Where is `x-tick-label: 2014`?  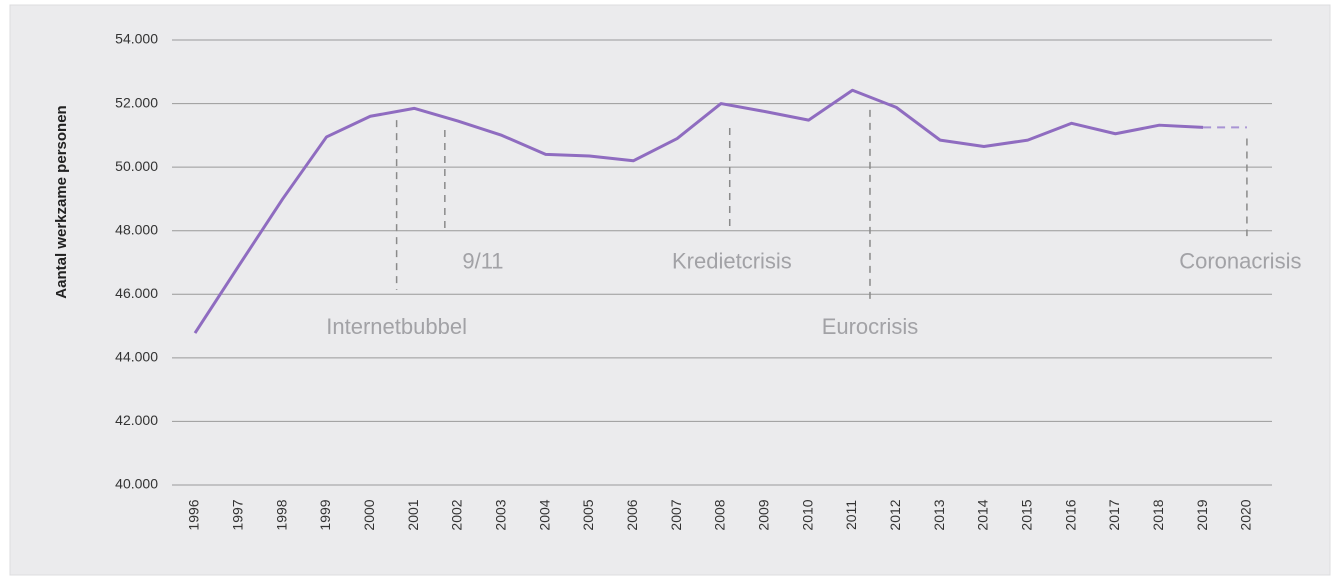
x-tick-label: 2014 is located at coordinates (983, 514).